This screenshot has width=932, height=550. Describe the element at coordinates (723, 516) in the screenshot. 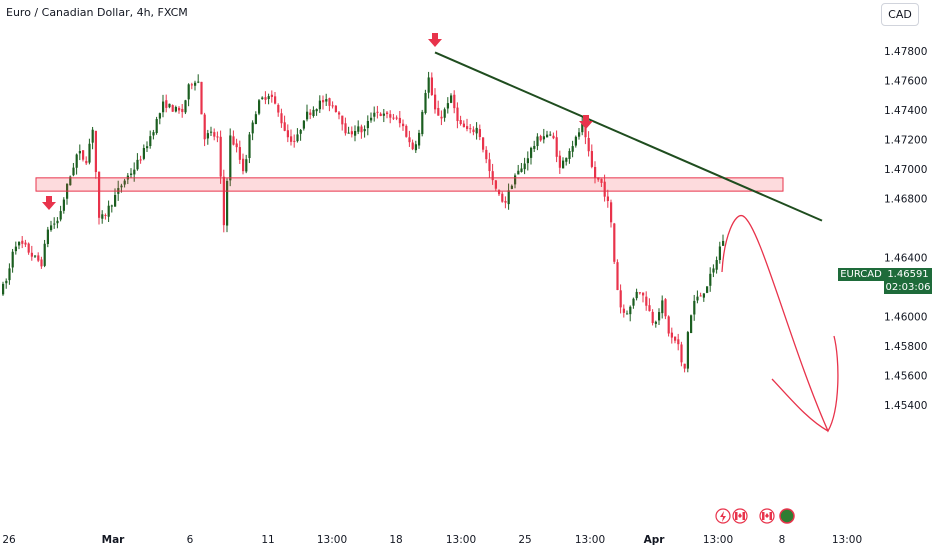

I see `flash-icon` at that location.